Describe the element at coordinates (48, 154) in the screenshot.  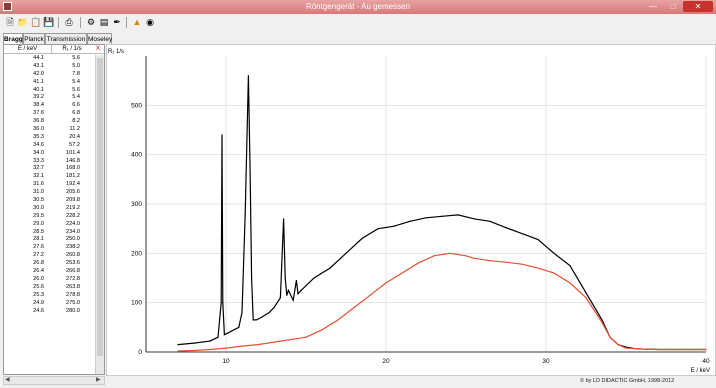
I see `table-row: 34.0 101.4` at that location.